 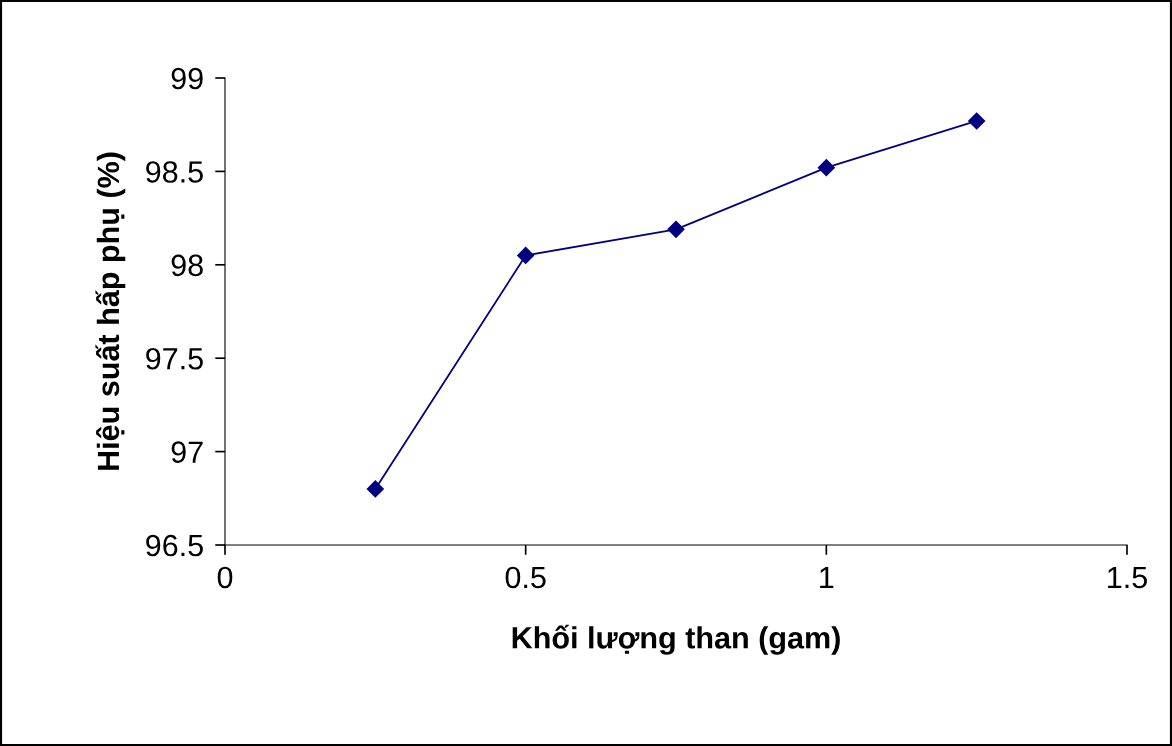 I want to click on y-tick-label: 97.5, so click(x=174, y=358).